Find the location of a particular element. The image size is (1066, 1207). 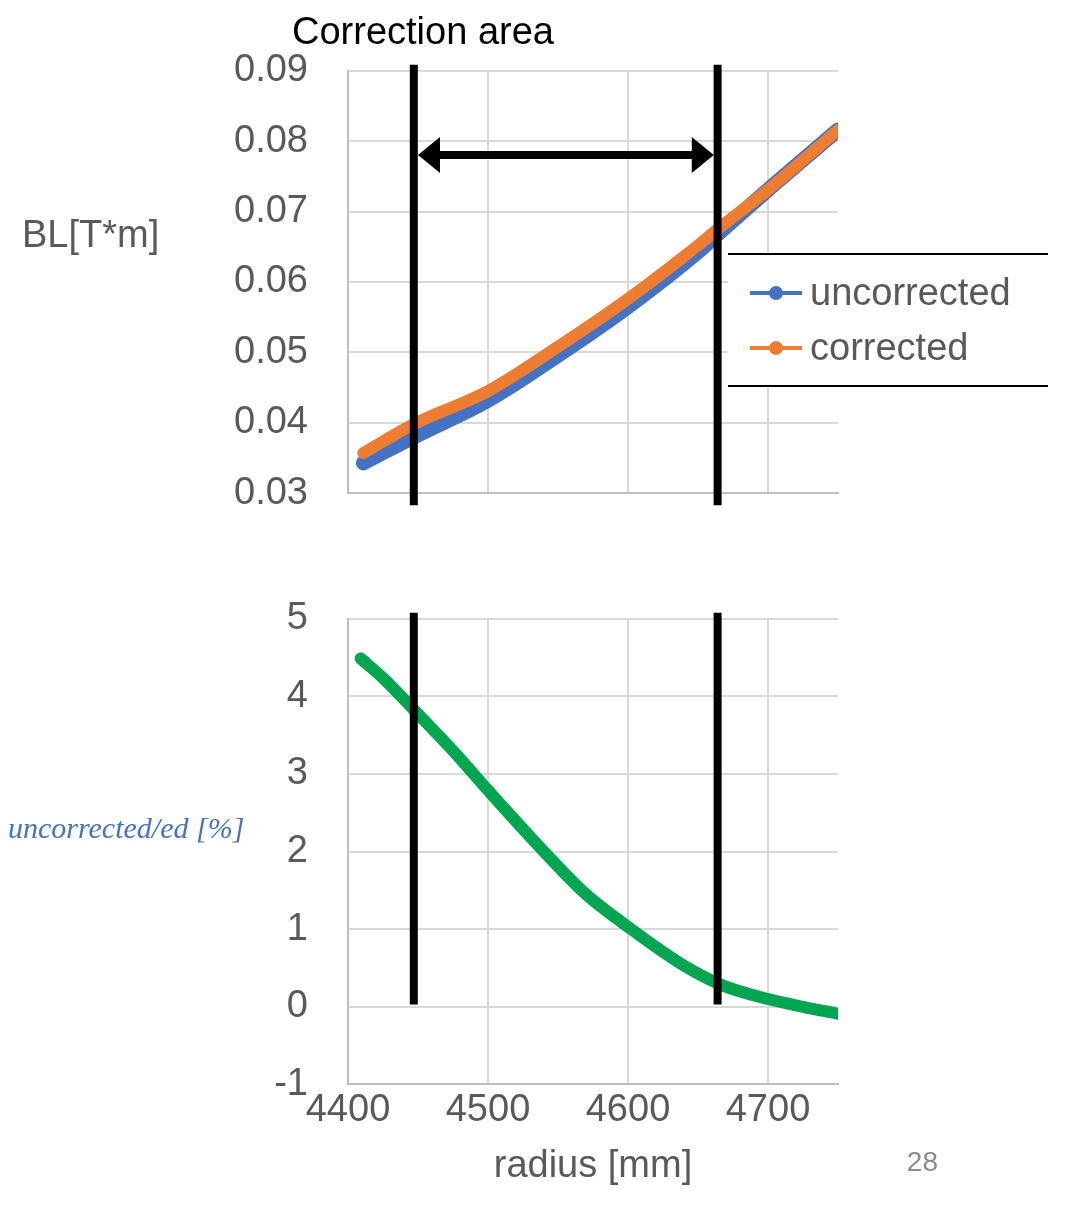

y-tick-label: -1 is located at coordinates (291, 1081).